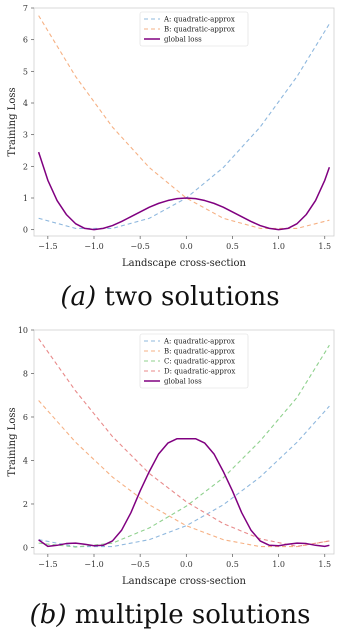 The width and height of the screenshot is (340, 638). What do you see at coordinates (199, 362) in the screenshot?
I see `legend-label-C: C: quadratic-approx` at bounding box center [199, 362].